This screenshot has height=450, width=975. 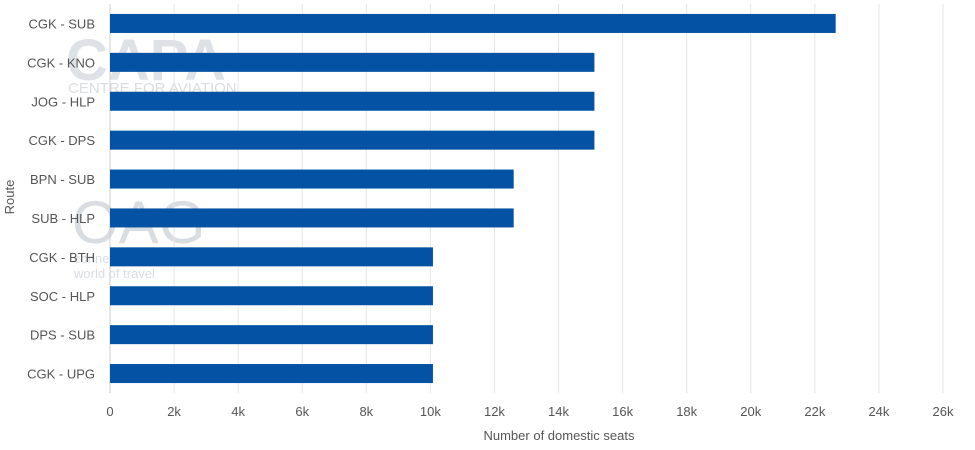 What do you see at coordinates (174, 411) in the screenshot?
I see `x-tick-label: 2k` at bounding box center [174, 411].